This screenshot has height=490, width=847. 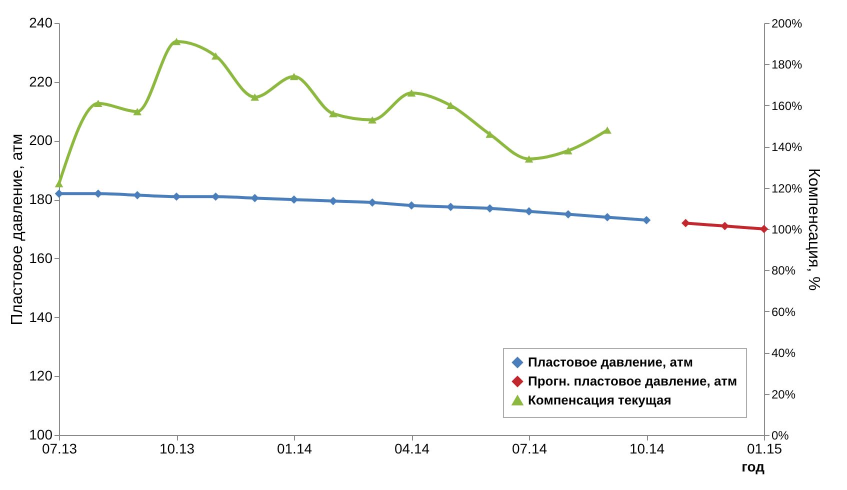 What do you see at coordinates (753, 466) in the screenshot?
I see `x-axis-title: год` at bounding box center [753, 466].